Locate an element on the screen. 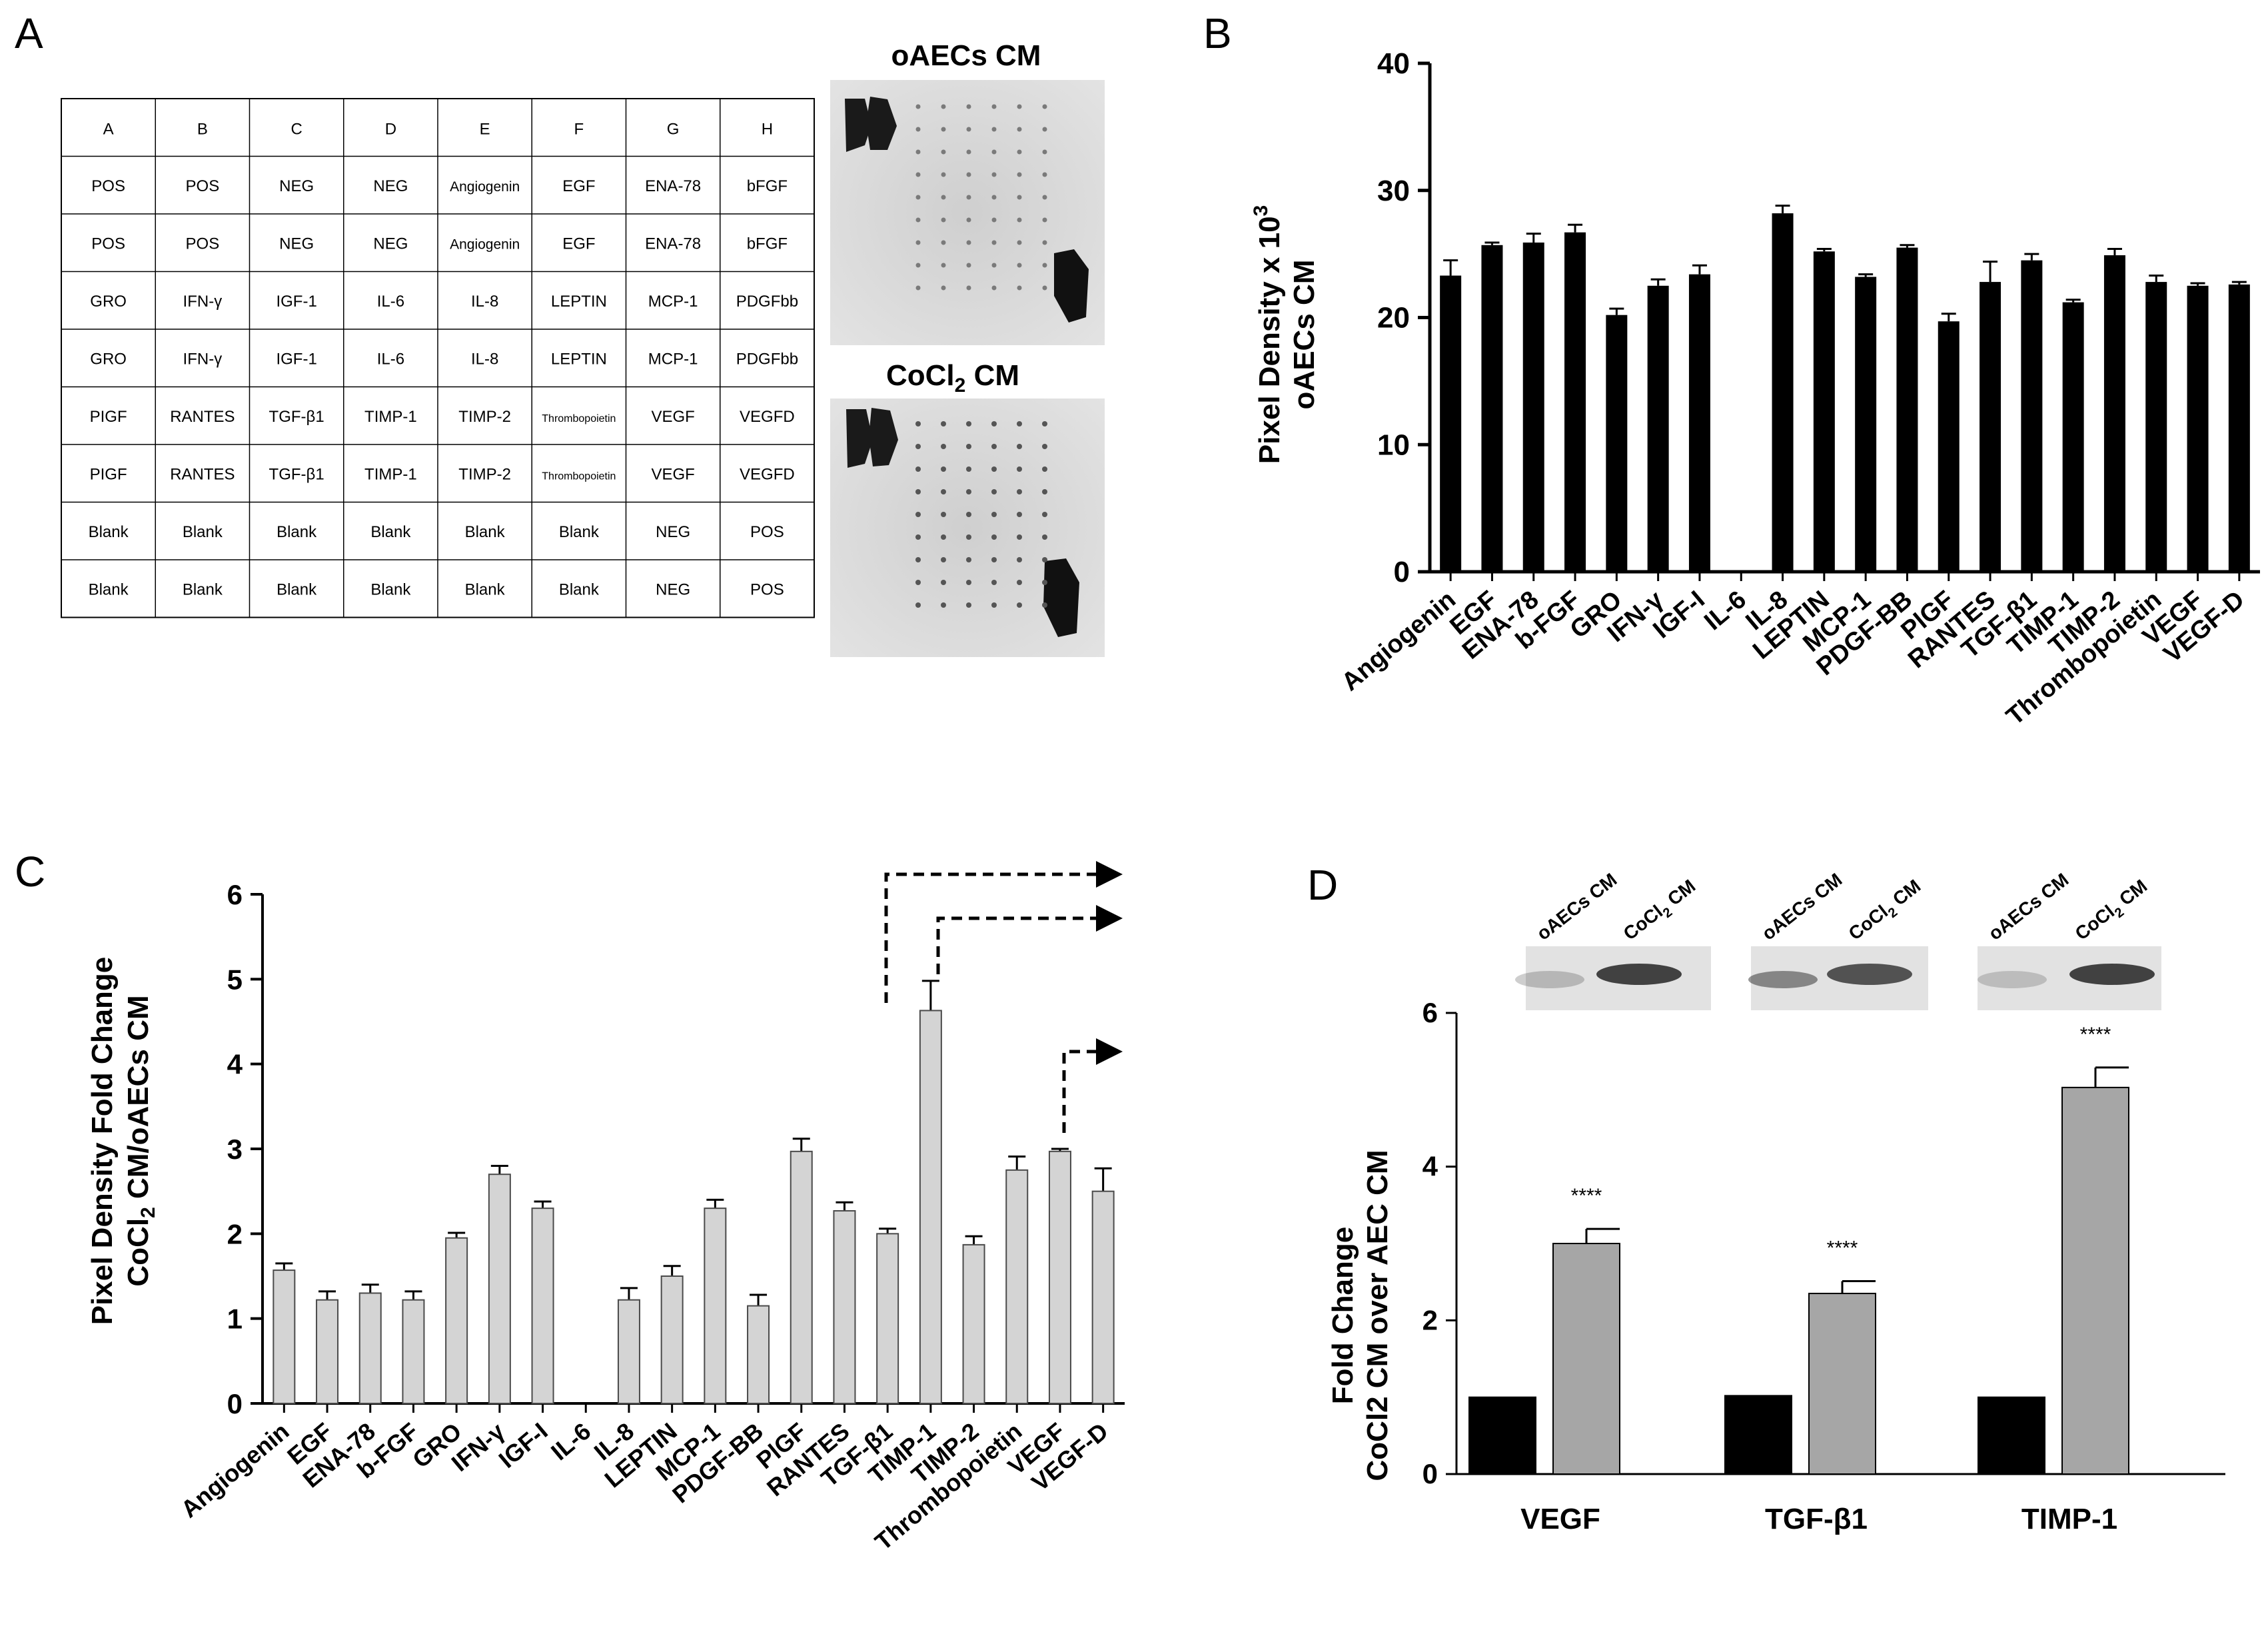 This screenshot has width=2268, height=1626. x-tick-label-angiogenin: Angiogenin is located at coordinates (1399, 641).